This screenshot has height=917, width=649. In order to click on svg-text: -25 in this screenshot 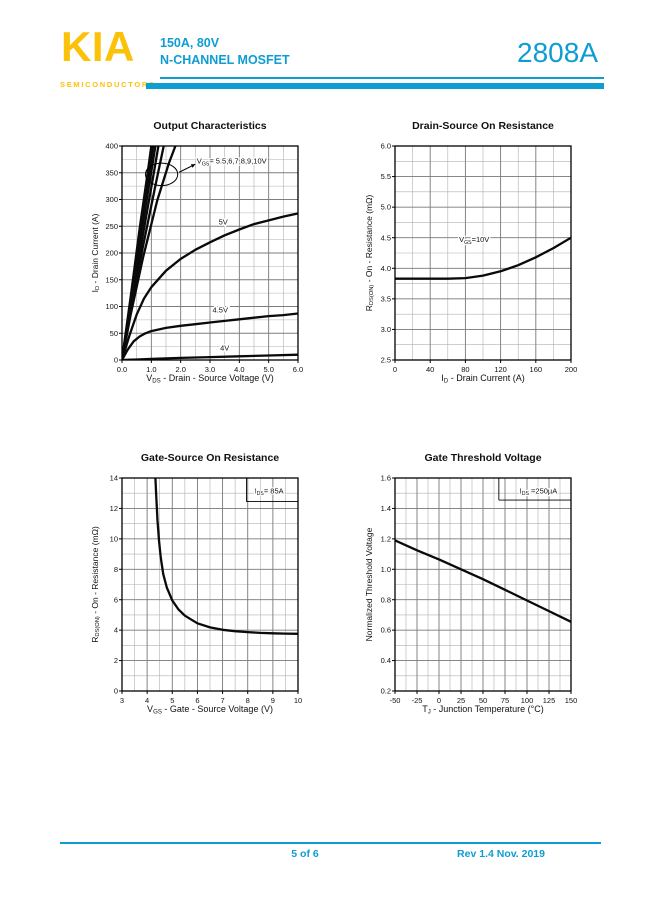, I will do `click(417, 700)`.